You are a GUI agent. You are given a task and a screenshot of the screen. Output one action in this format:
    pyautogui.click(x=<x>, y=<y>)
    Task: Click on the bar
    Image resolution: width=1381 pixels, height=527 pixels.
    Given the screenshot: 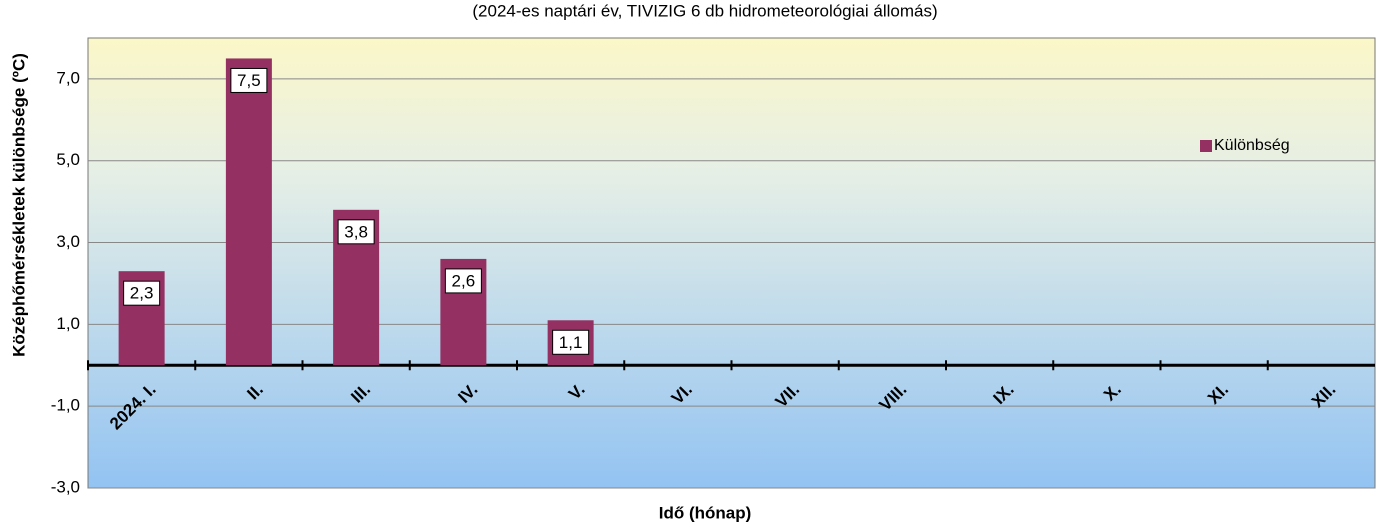 What is the action you would take?
    pyautogui.click(x=248, y=212)
    